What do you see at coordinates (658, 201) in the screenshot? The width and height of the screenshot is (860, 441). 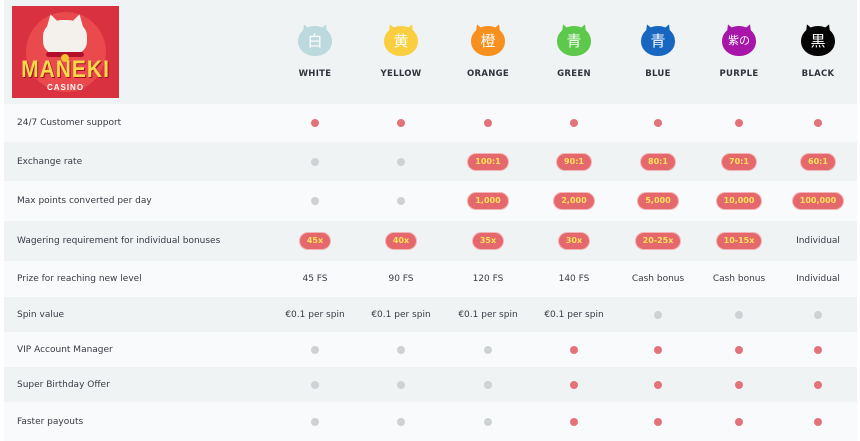 I see `table-cell: 5,000` at bounding box center [658, 201].